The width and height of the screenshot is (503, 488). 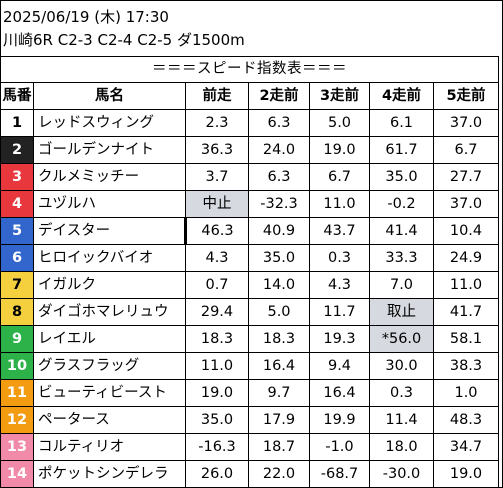 I want to click on horse-number-cell: 8, so click(x=17, y=312).